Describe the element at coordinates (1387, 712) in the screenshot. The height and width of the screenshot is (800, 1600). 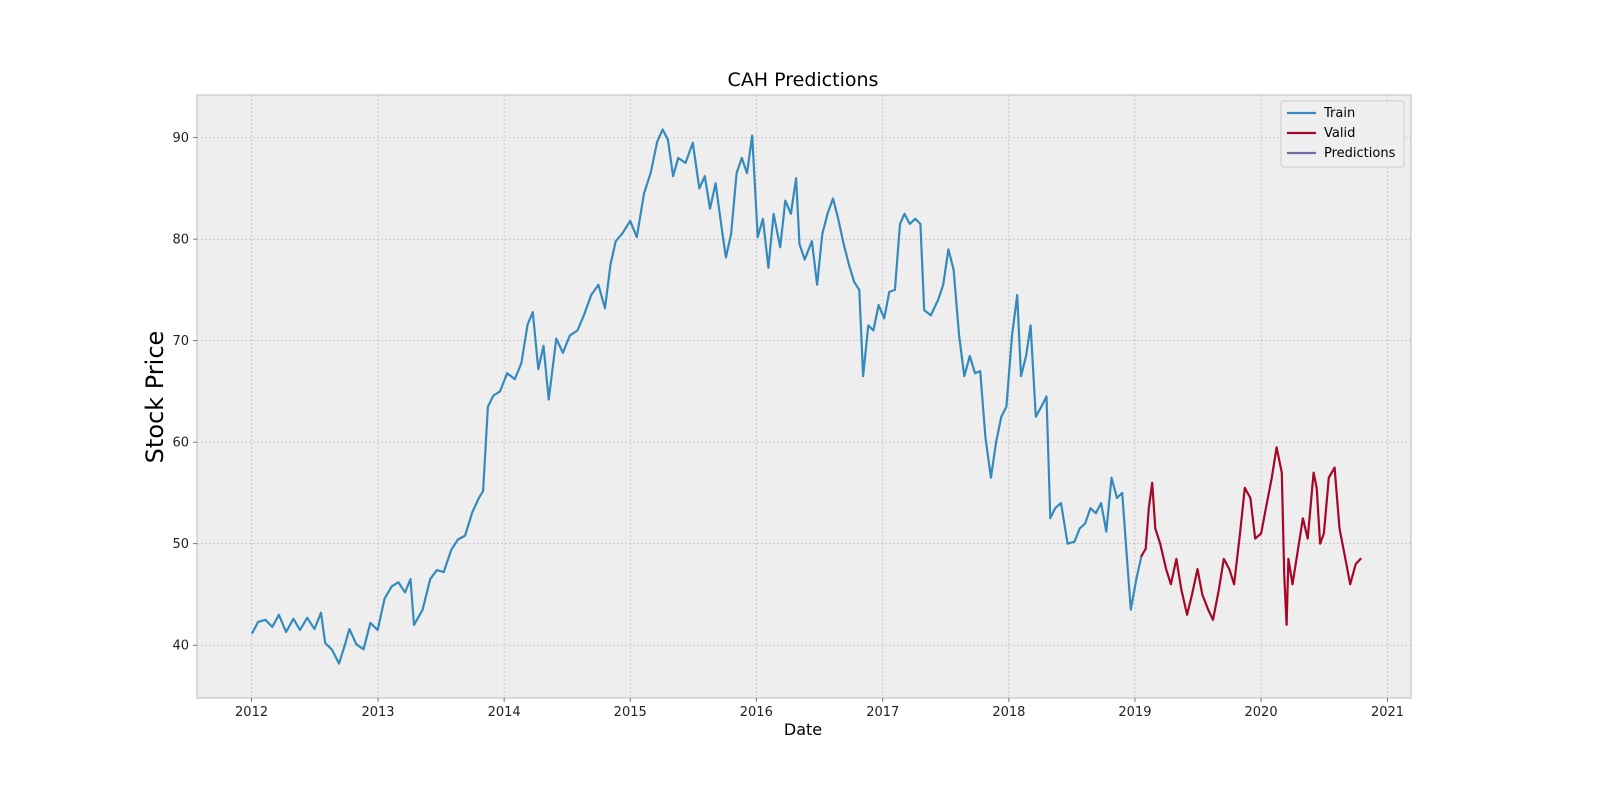
I see `x-tick-label: 2021` at that location.